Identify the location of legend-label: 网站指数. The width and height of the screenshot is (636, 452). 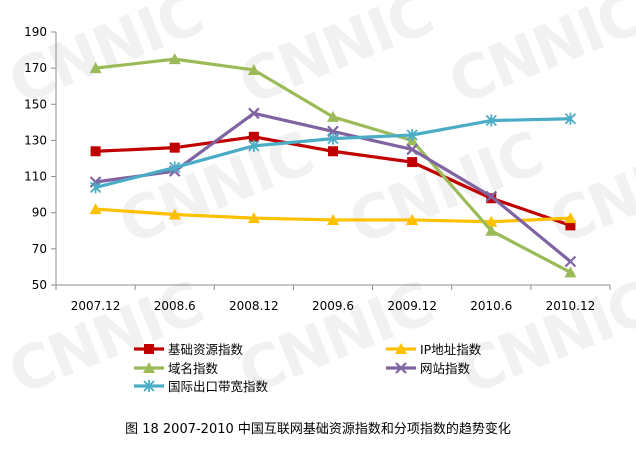
(445, 368).